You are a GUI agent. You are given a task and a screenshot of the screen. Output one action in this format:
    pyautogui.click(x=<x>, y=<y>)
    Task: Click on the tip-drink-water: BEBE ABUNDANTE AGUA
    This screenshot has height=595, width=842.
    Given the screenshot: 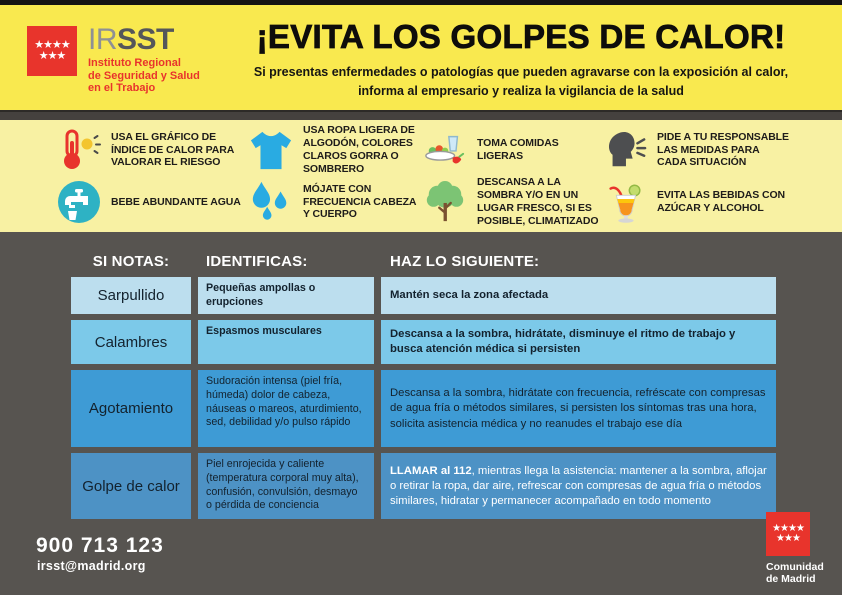 What is the action you would take?
    pyautogui.click(x=152, y=202)
    